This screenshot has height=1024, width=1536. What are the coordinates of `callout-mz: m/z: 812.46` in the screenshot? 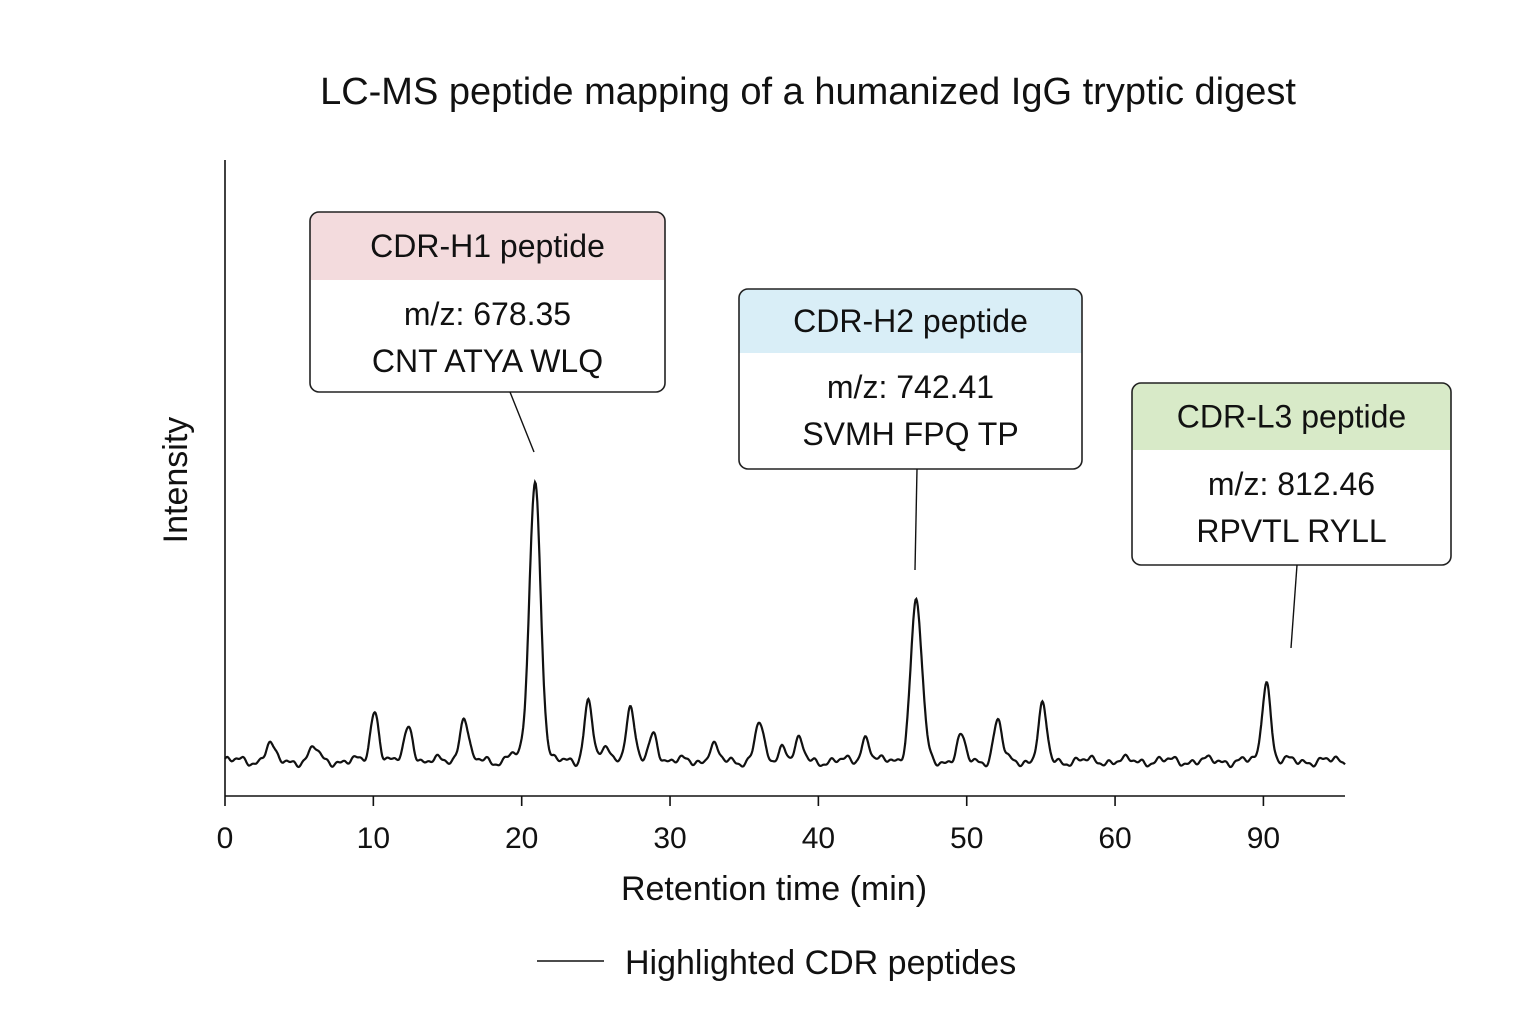 It's located at (1291, 484).